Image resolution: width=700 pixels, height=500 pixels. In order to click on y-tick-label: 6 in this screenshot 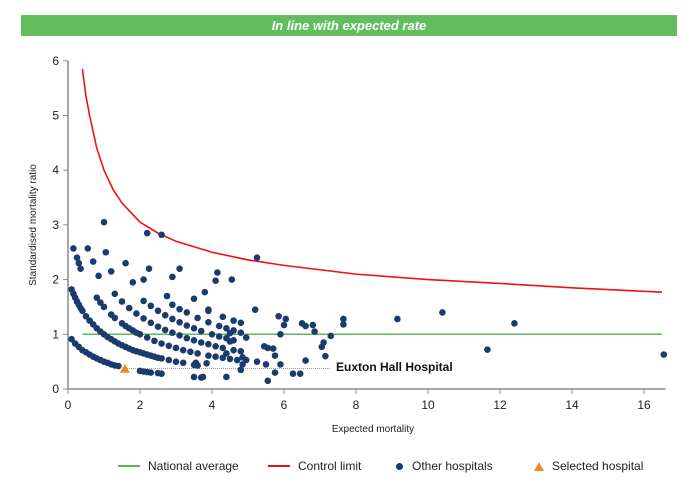, I will do `click(55, 61)`.